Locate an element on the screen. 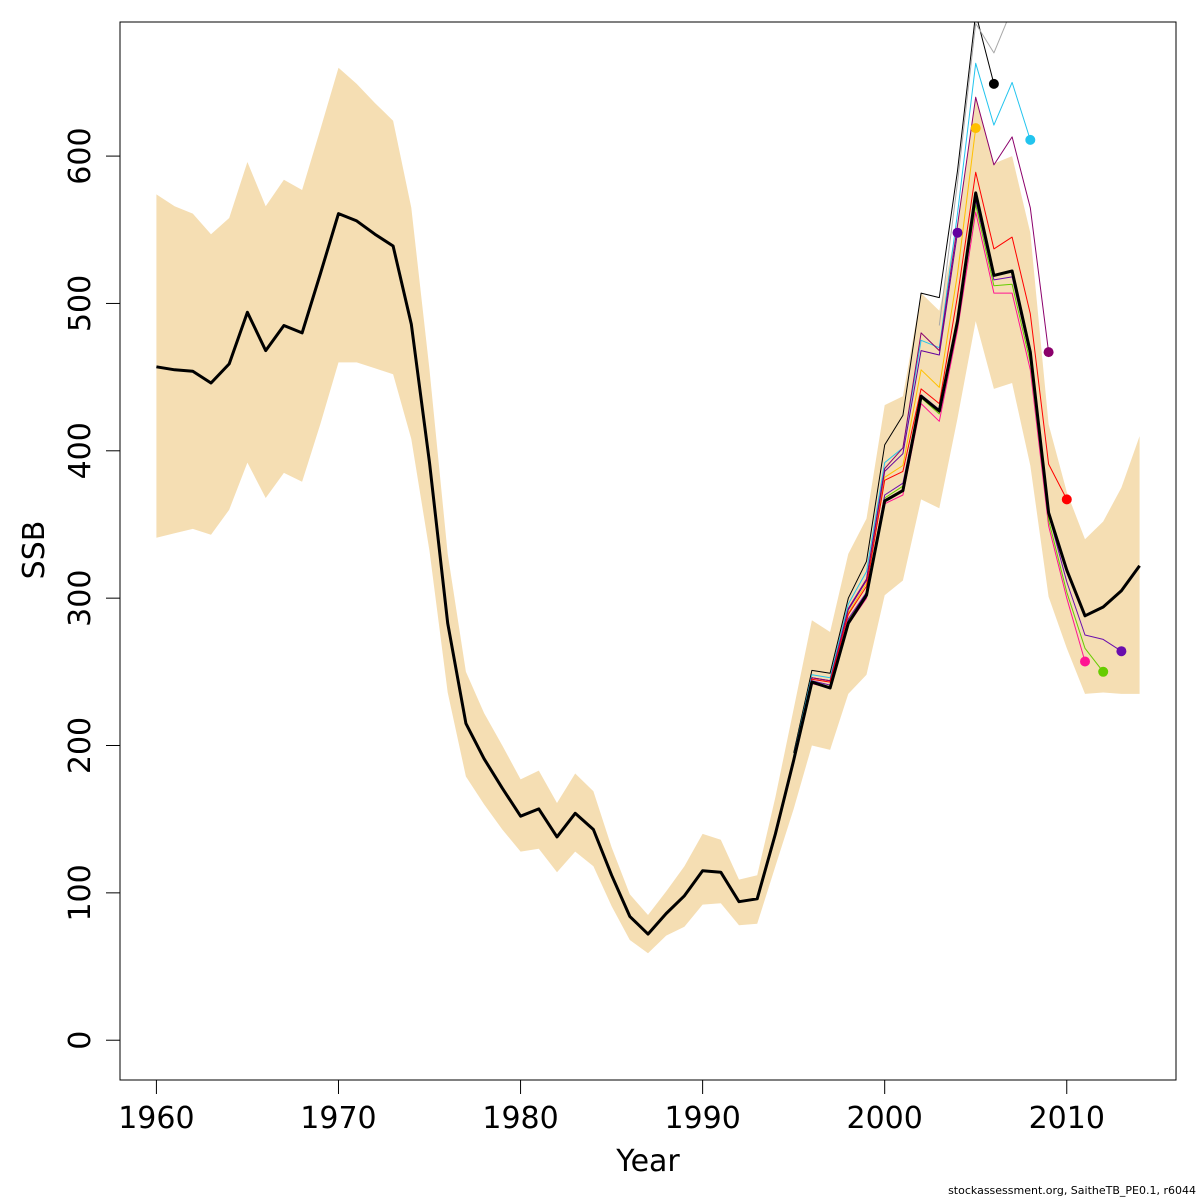 The width and height of the screenshot is (1200, 1200). y-tick-label: 600 is located at coordinates (80, 155).